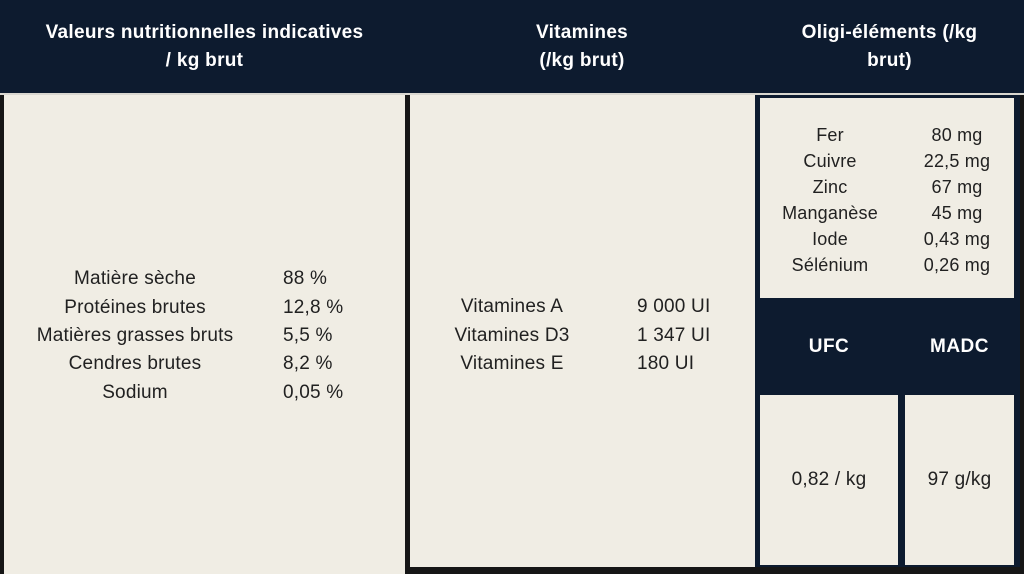 The image size is (1024, 574). I want to click on nutrition-value: 12,8 %, so click(313, 307).